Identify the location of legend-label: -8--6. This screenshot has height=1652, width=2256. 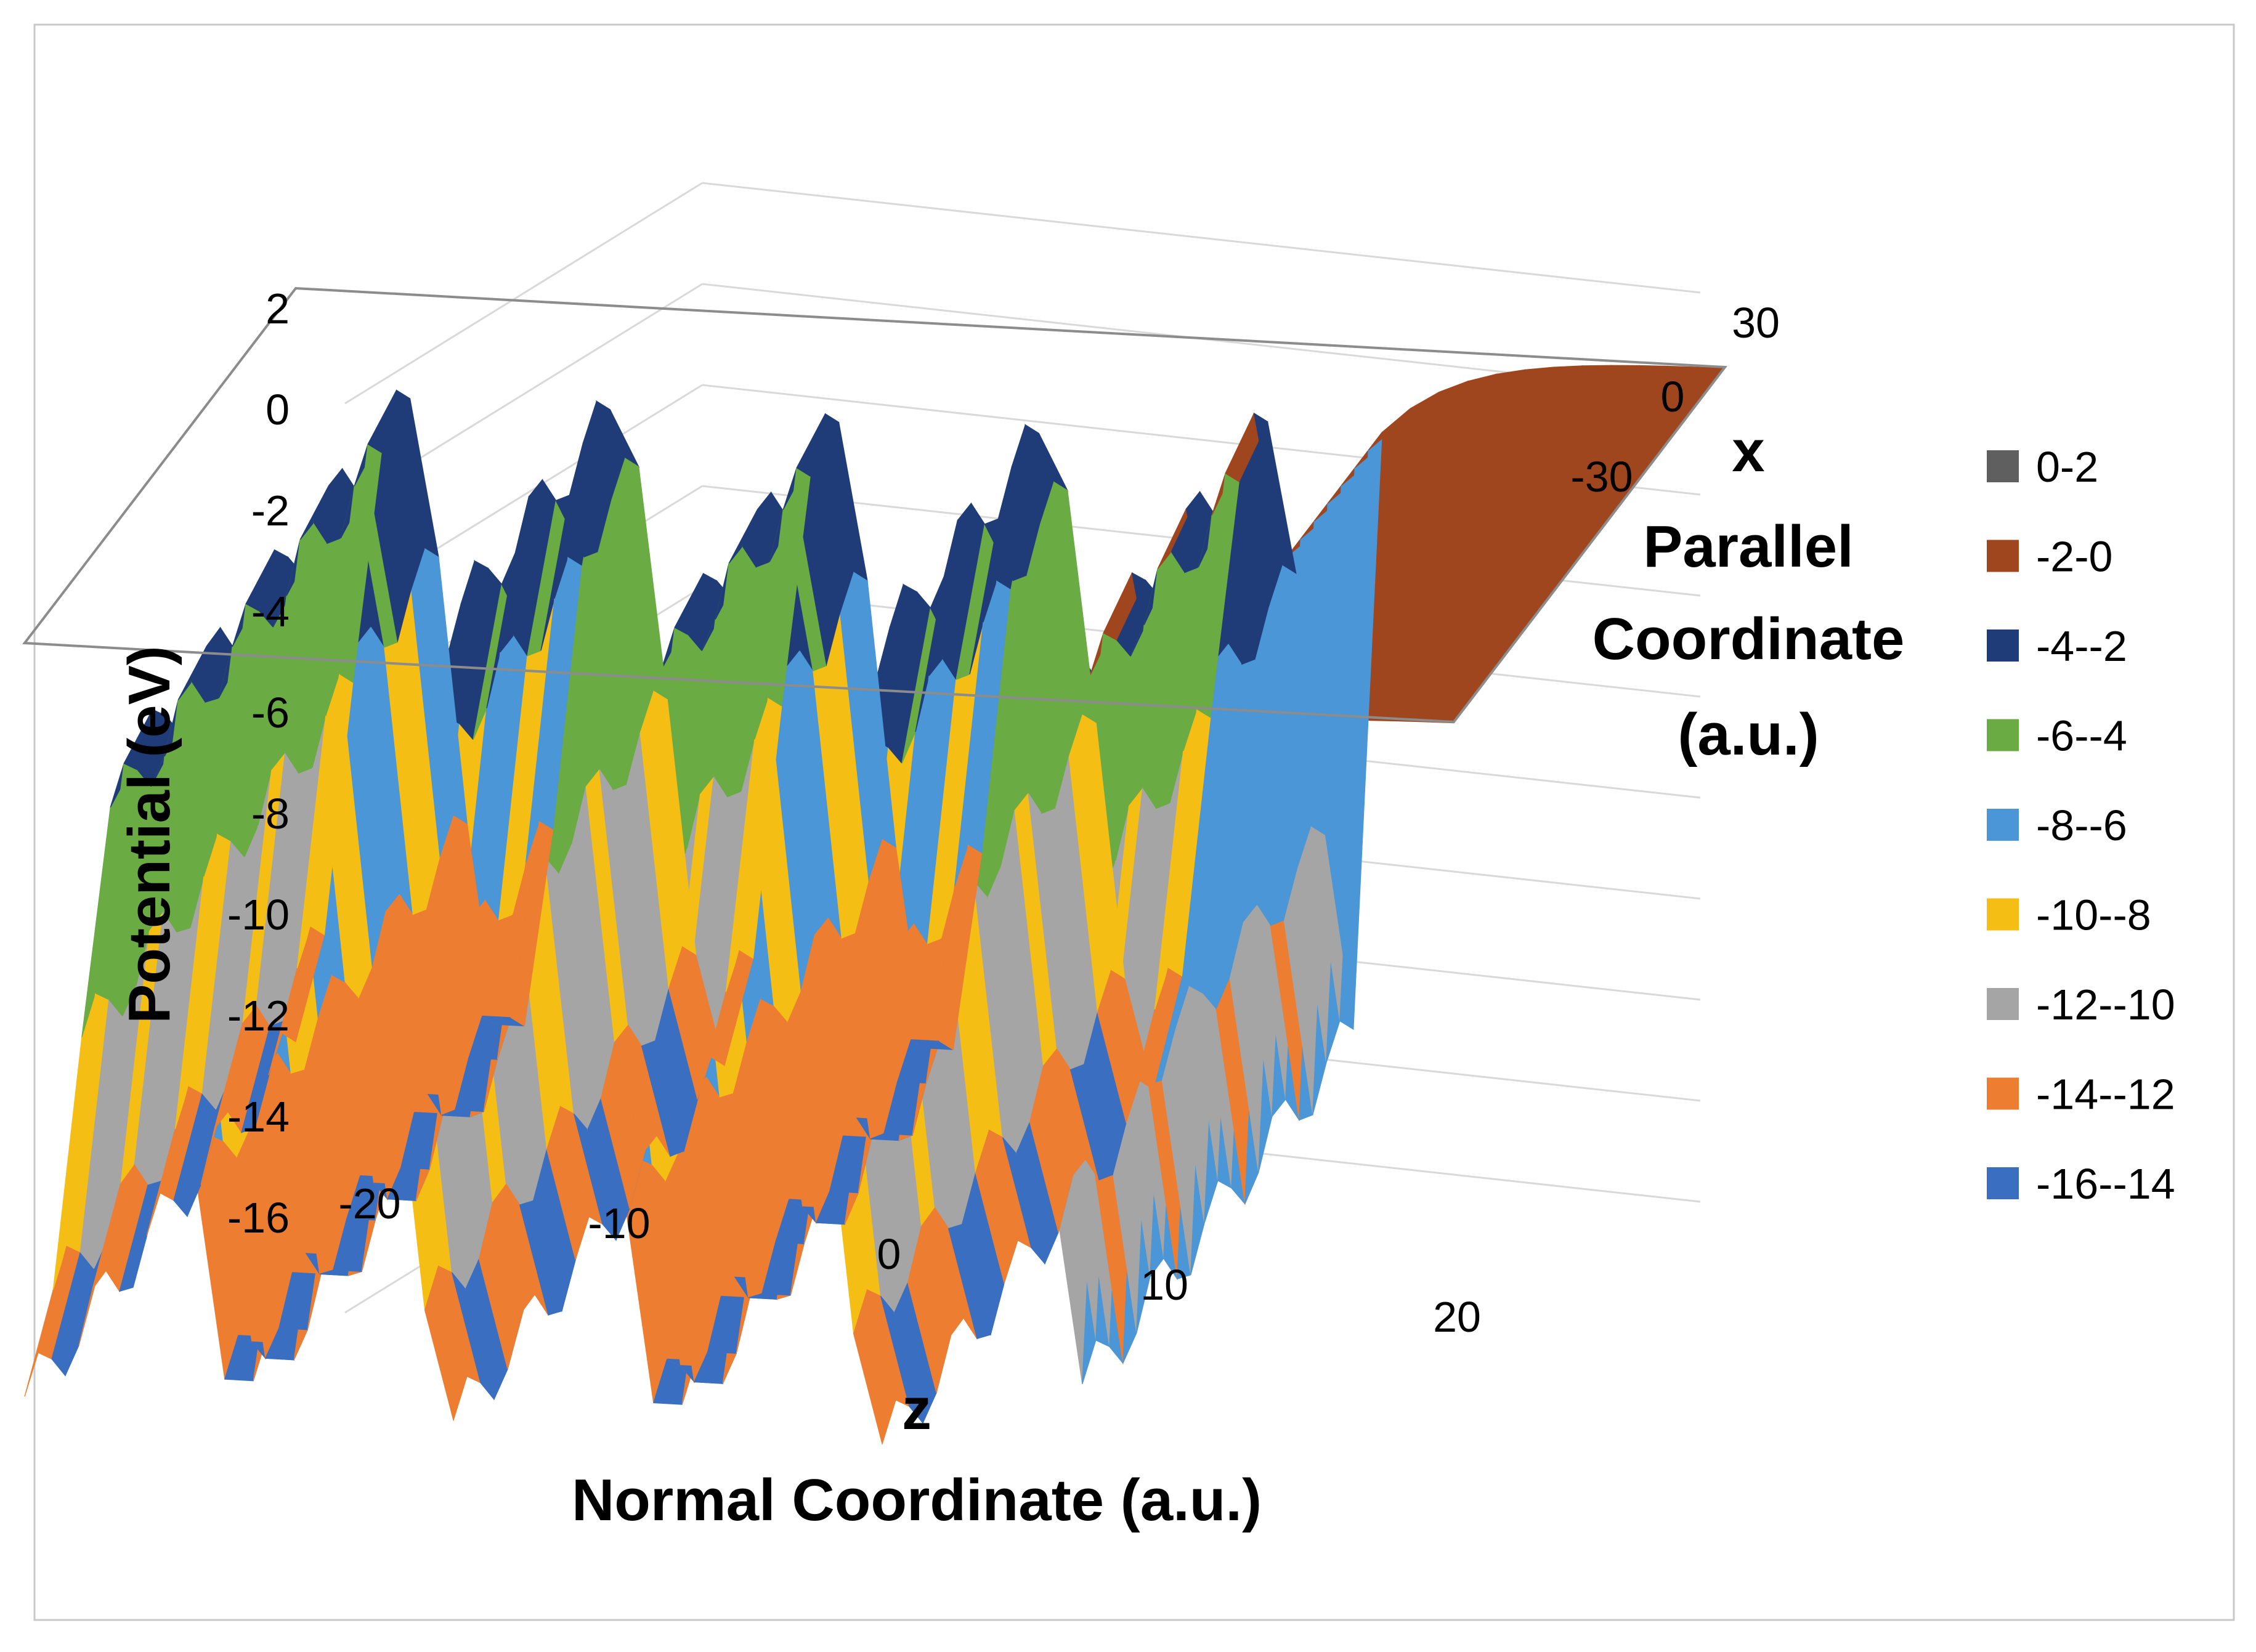
(2081, 825).